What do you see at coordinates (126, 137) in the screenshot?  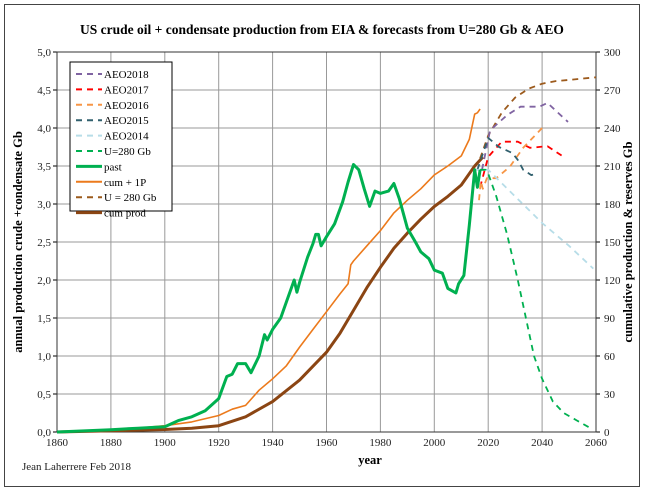 I see `legend-label: AEO2014` at bounding box center [126, 137].